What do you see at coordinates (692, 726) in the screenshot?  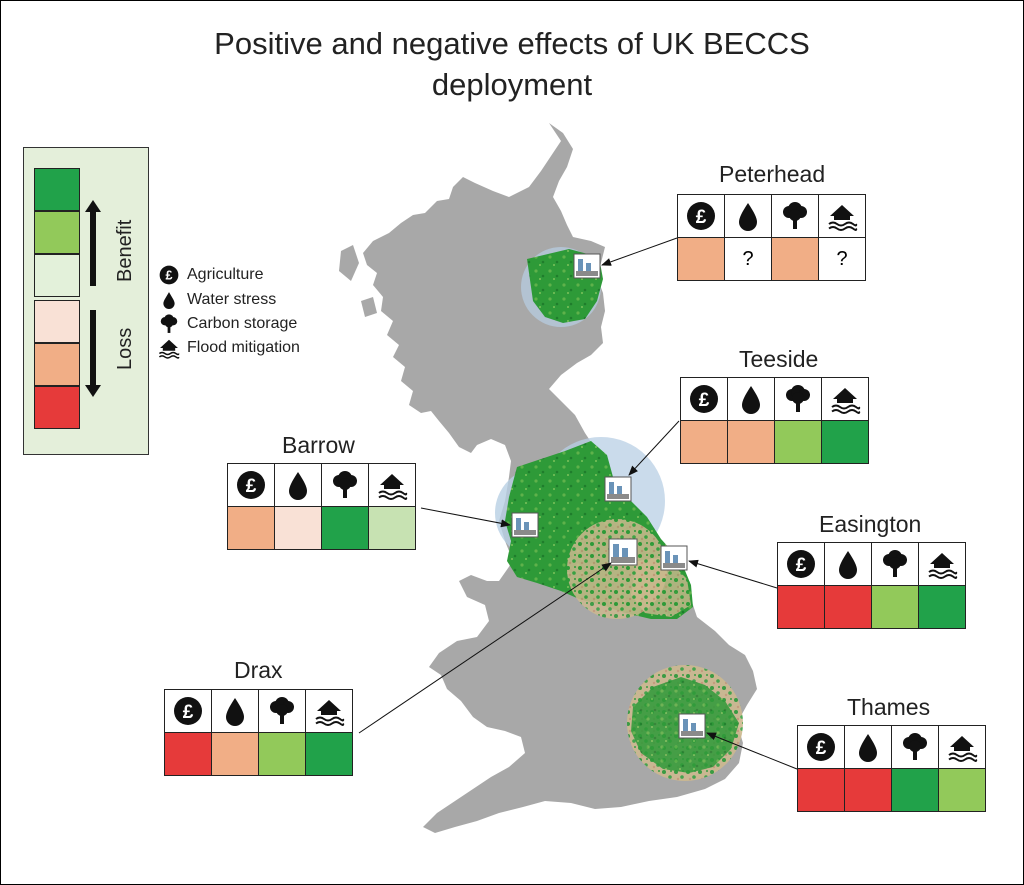 I see `power-station-thames-icon` at bounding box center [692, 726].